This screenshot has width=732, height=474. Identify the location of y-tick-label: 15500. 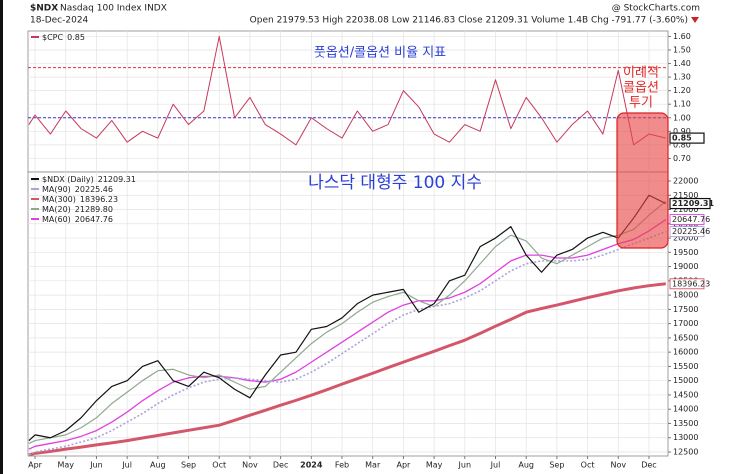
(685, 366).